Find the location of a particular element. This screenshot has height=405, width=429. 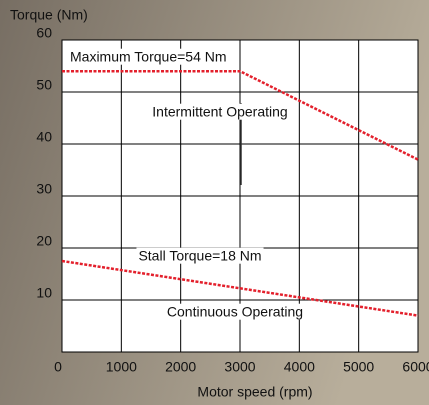

x-tick-label: 1000 is located at coordinates (121, 367).